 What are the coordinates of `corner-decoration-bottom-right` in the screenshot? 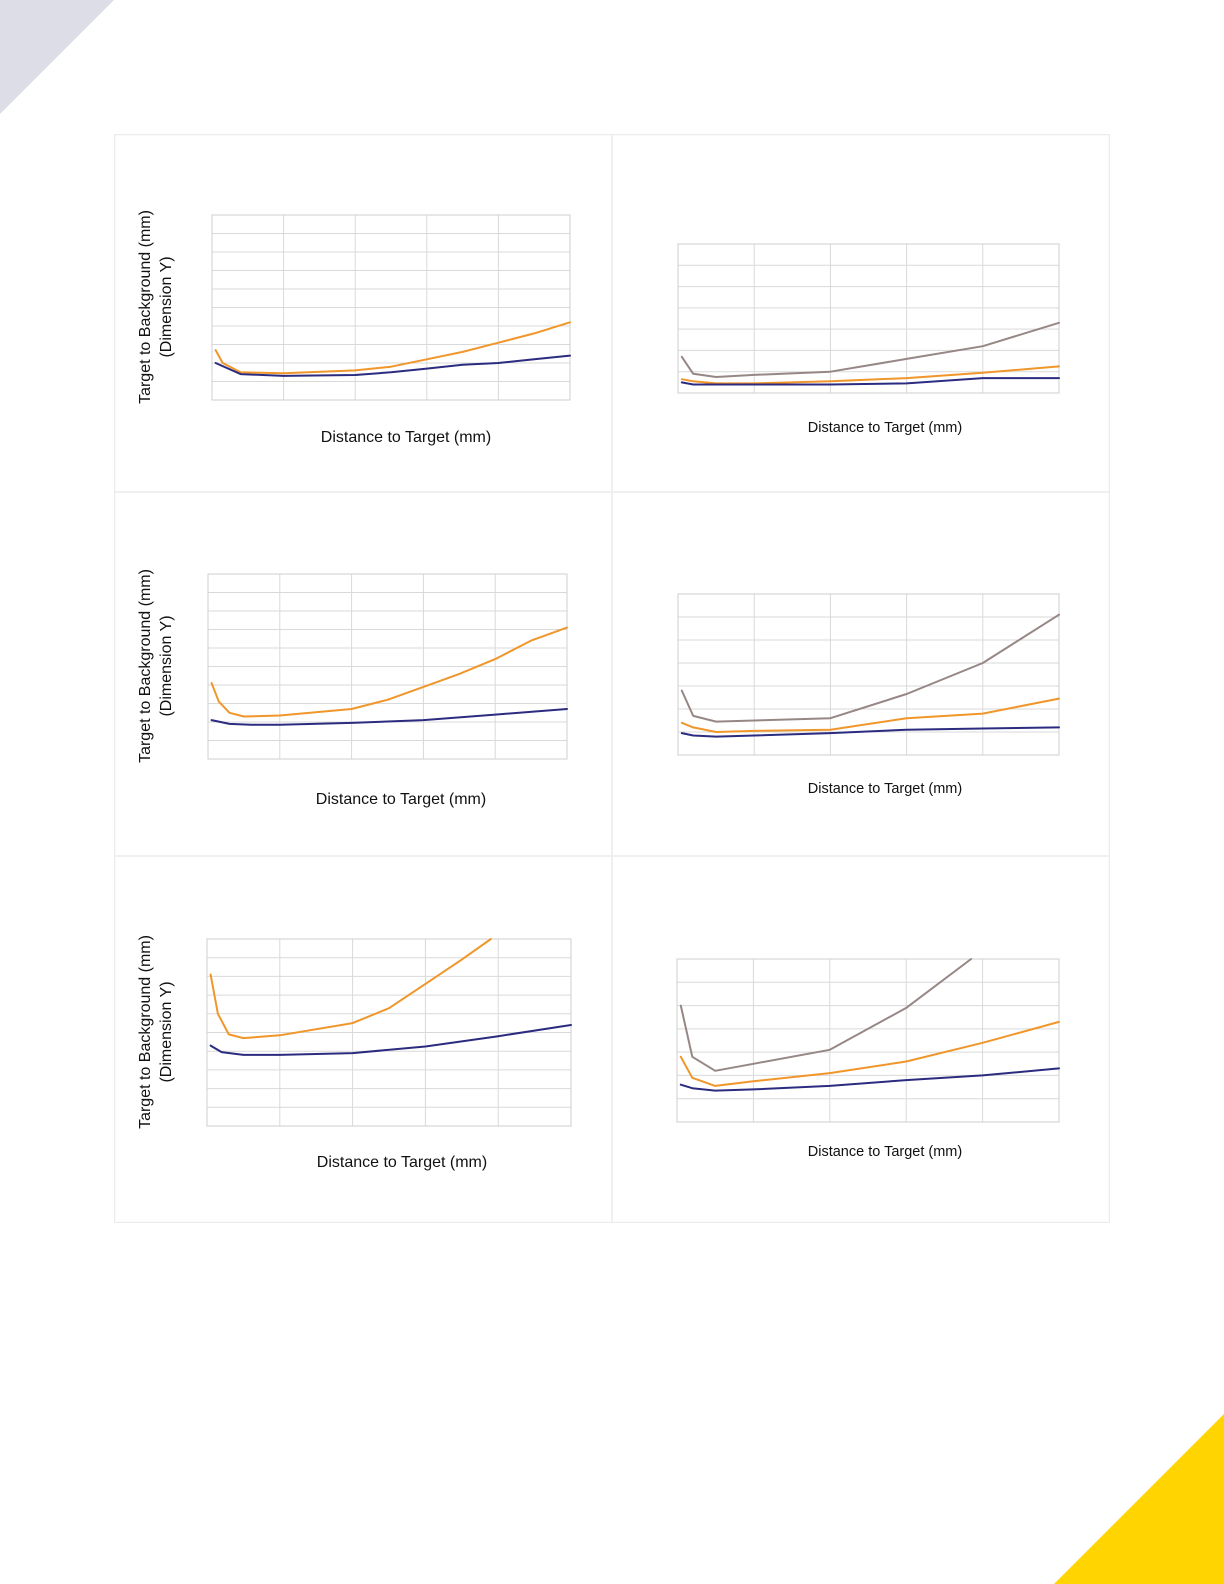 It's located at (1139, 1499).